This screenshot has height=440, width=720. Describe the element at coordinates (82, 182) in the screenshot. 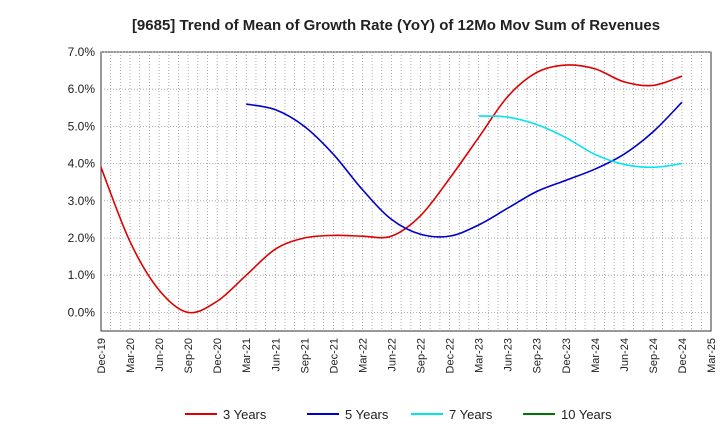

I see `y-axis-ticks: 0.0% 1.0% 2.0% 3.0% 4.0% 5.0% 6.0% 7.0%` at that location.